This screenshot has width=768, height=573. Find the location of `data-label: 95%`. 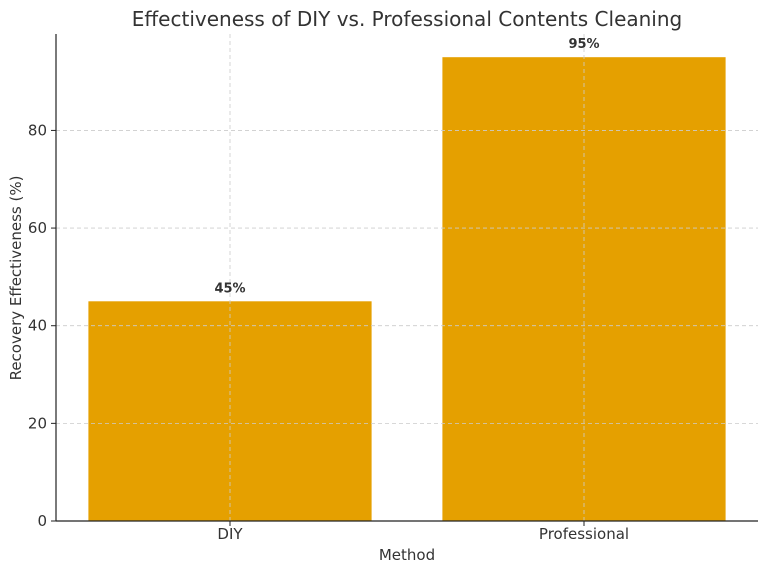

data-label: 95% is located at coordinates (583, 44).